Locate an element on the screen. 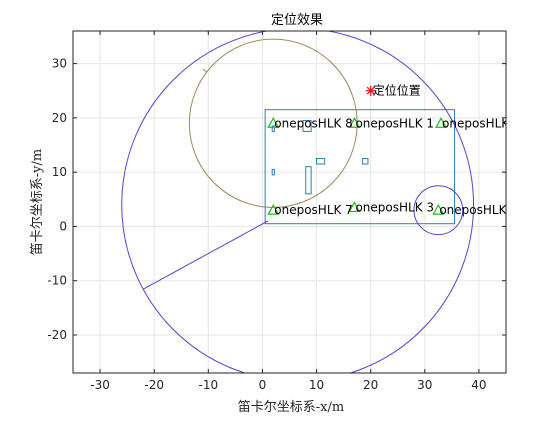  station-label: oneposHLK 3 is located at coordinates (394, 207).